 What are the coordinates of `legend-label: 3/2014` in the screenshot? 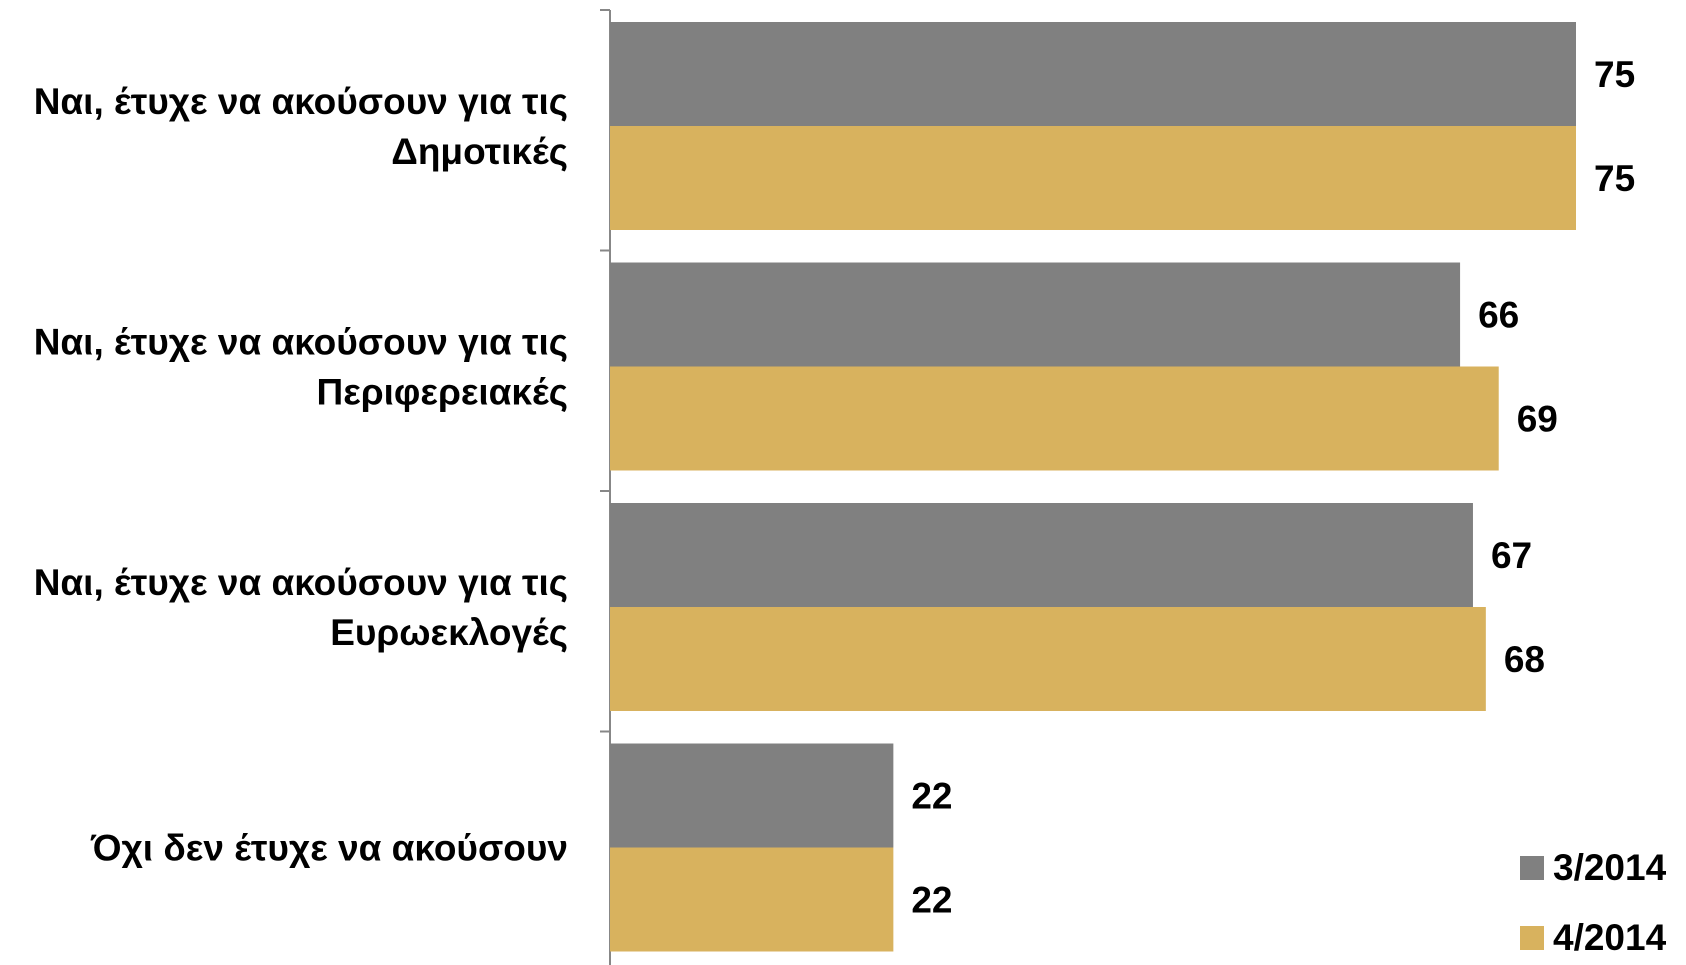 It's located at (1610, 867).